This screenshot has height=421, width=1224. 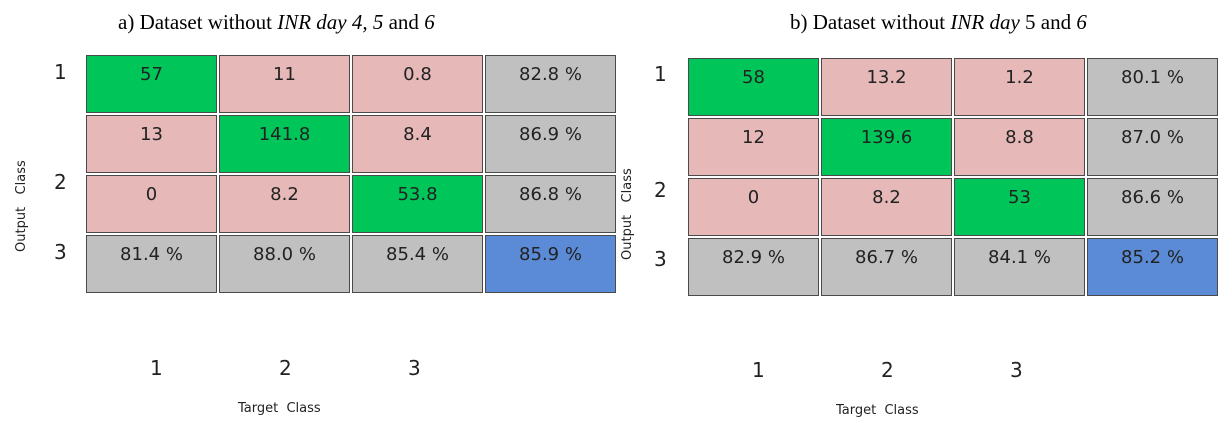 I want to click on summary-cell: 84.1 %, so click(x=1019, y=267).